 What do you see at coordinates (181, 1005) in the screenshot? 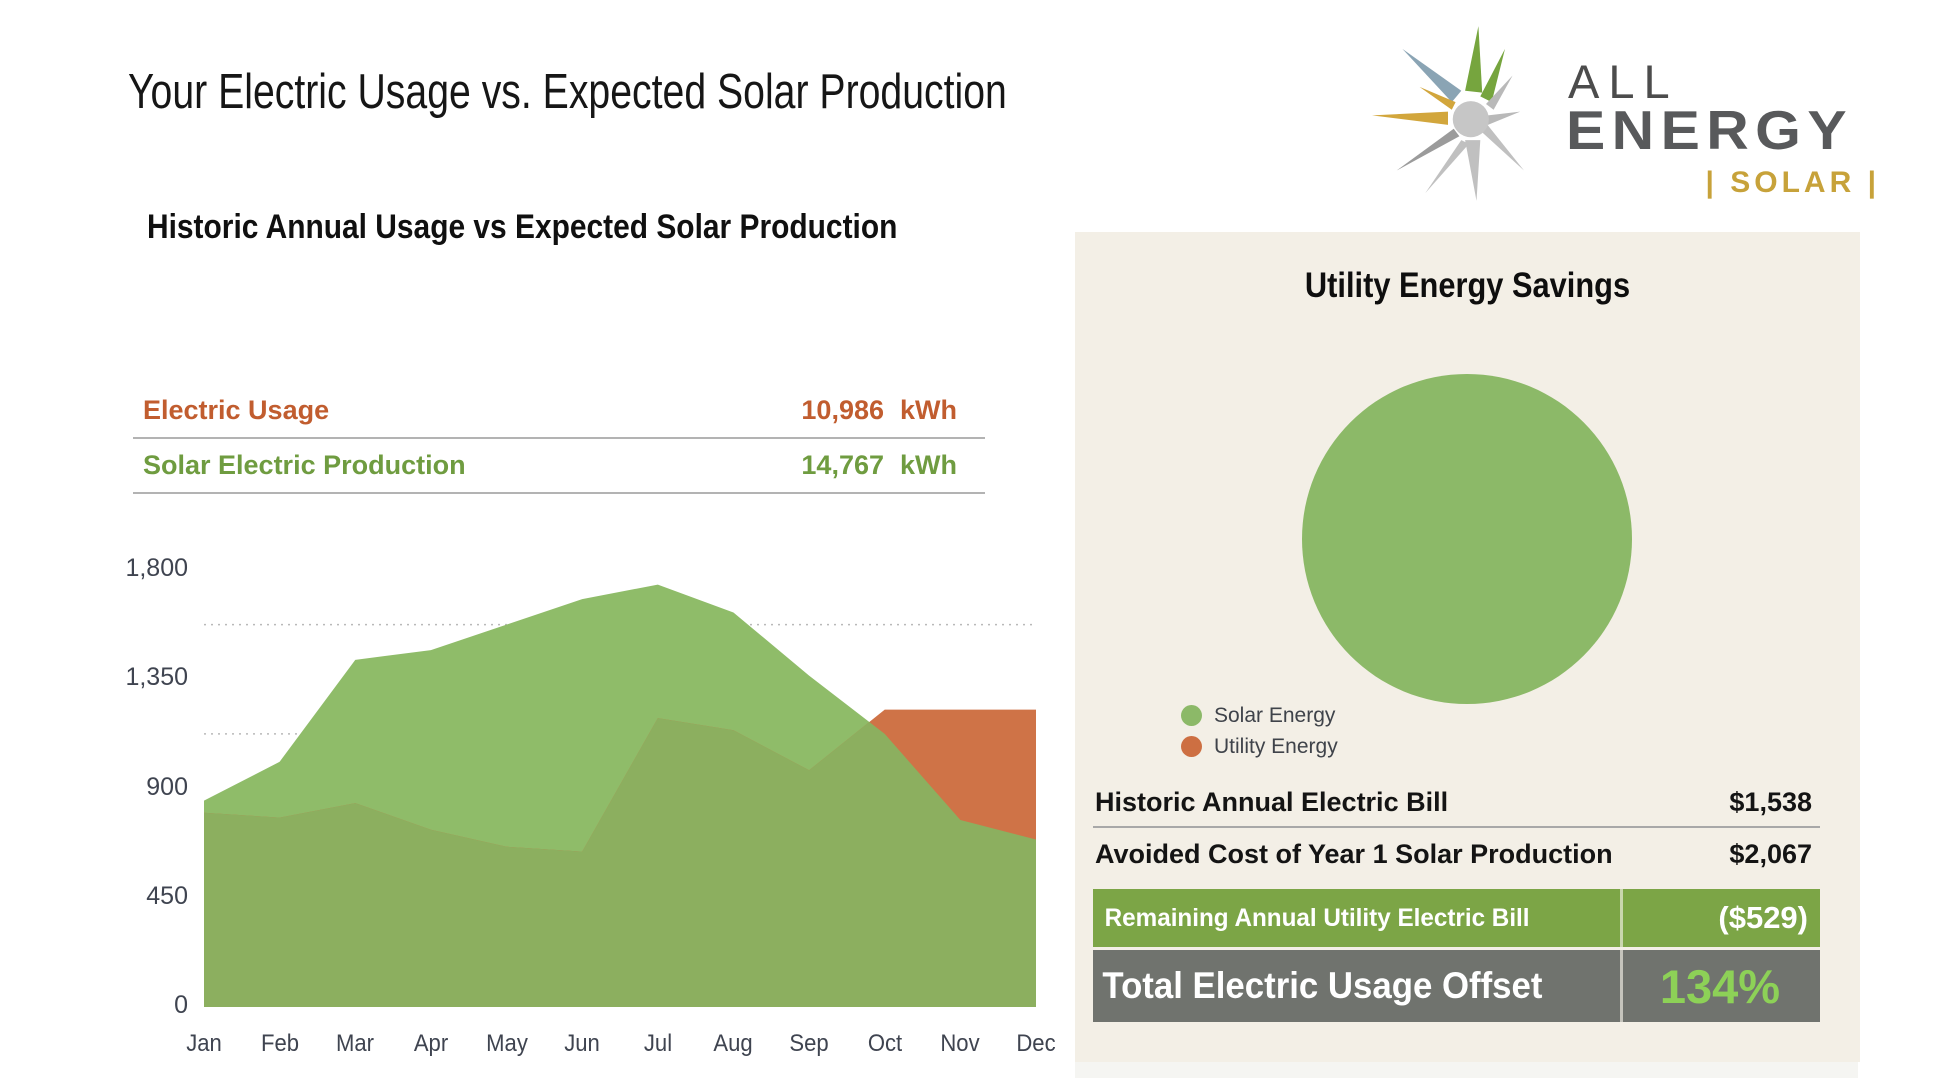
I see `y-tick-0: 0` at bounding box center [181, 1005].